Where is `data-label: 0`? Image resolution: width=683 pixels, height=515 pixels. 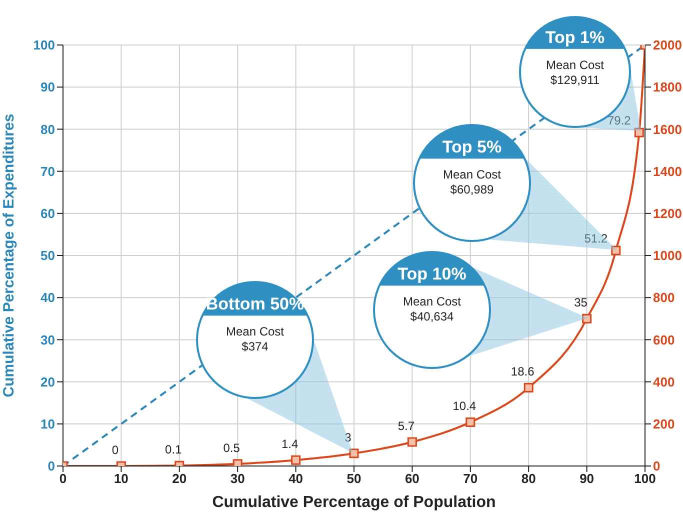
data-label: 0 is located at coordinates (115, 450).